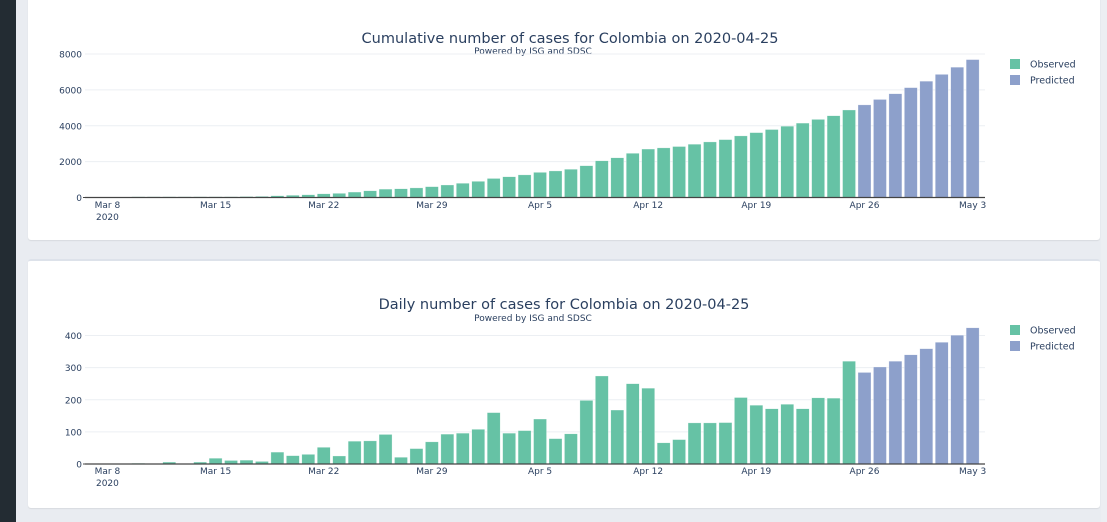 The height and width of the screenshot is (522, 1107). What do you see at coordinates (8, 261) in the screenshot?
I see `app-sidebar` at bounding box center [8, 261].